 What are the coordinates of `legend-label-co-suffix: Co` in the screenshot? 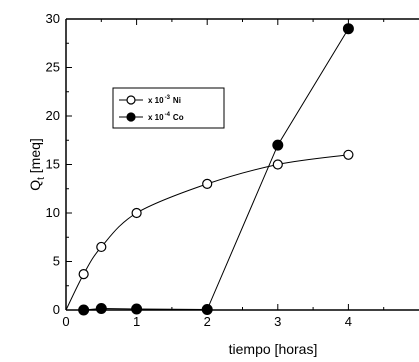 It's located at (178, 117).